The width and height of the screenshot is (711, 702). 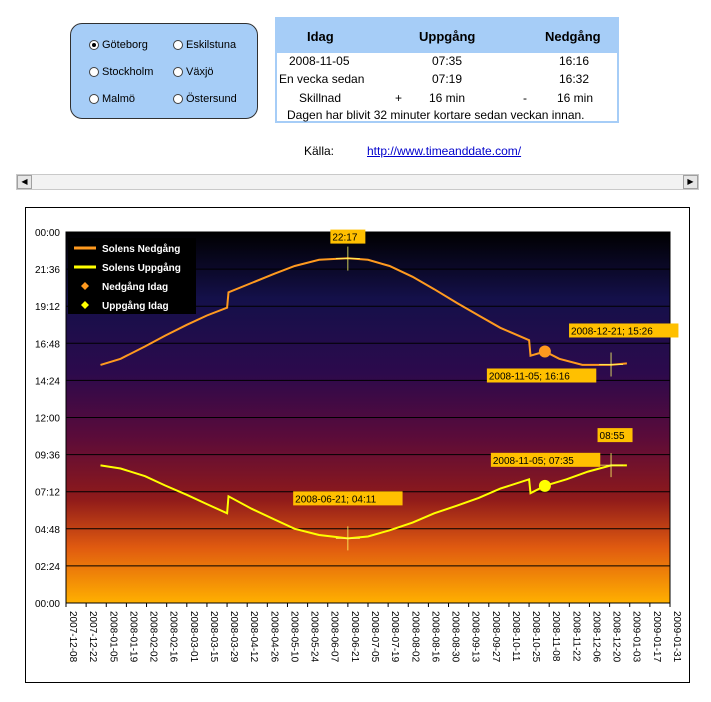 I want to click on x-tick-label: 2008-02-02, so click(x=153, y=637).